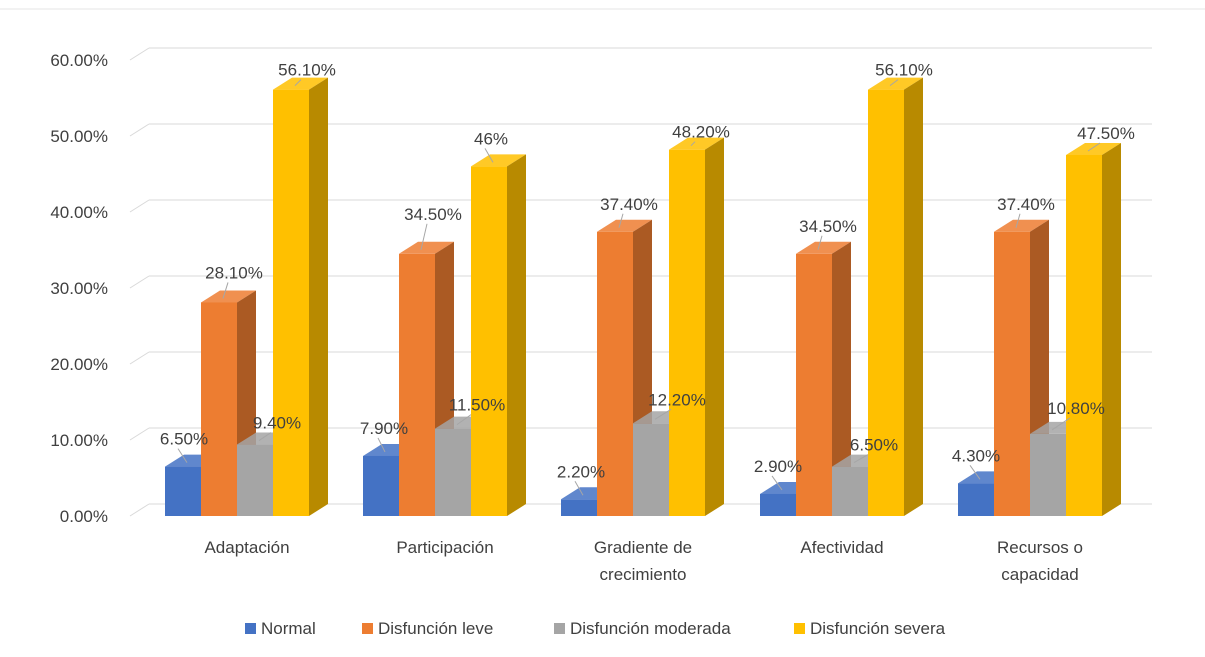 This screenshot has height=657, width=1205. What do you see at coordinates (433, 214) in the screenshot?
I see `data-label: 34.50%` at bounding box center [433, 214].